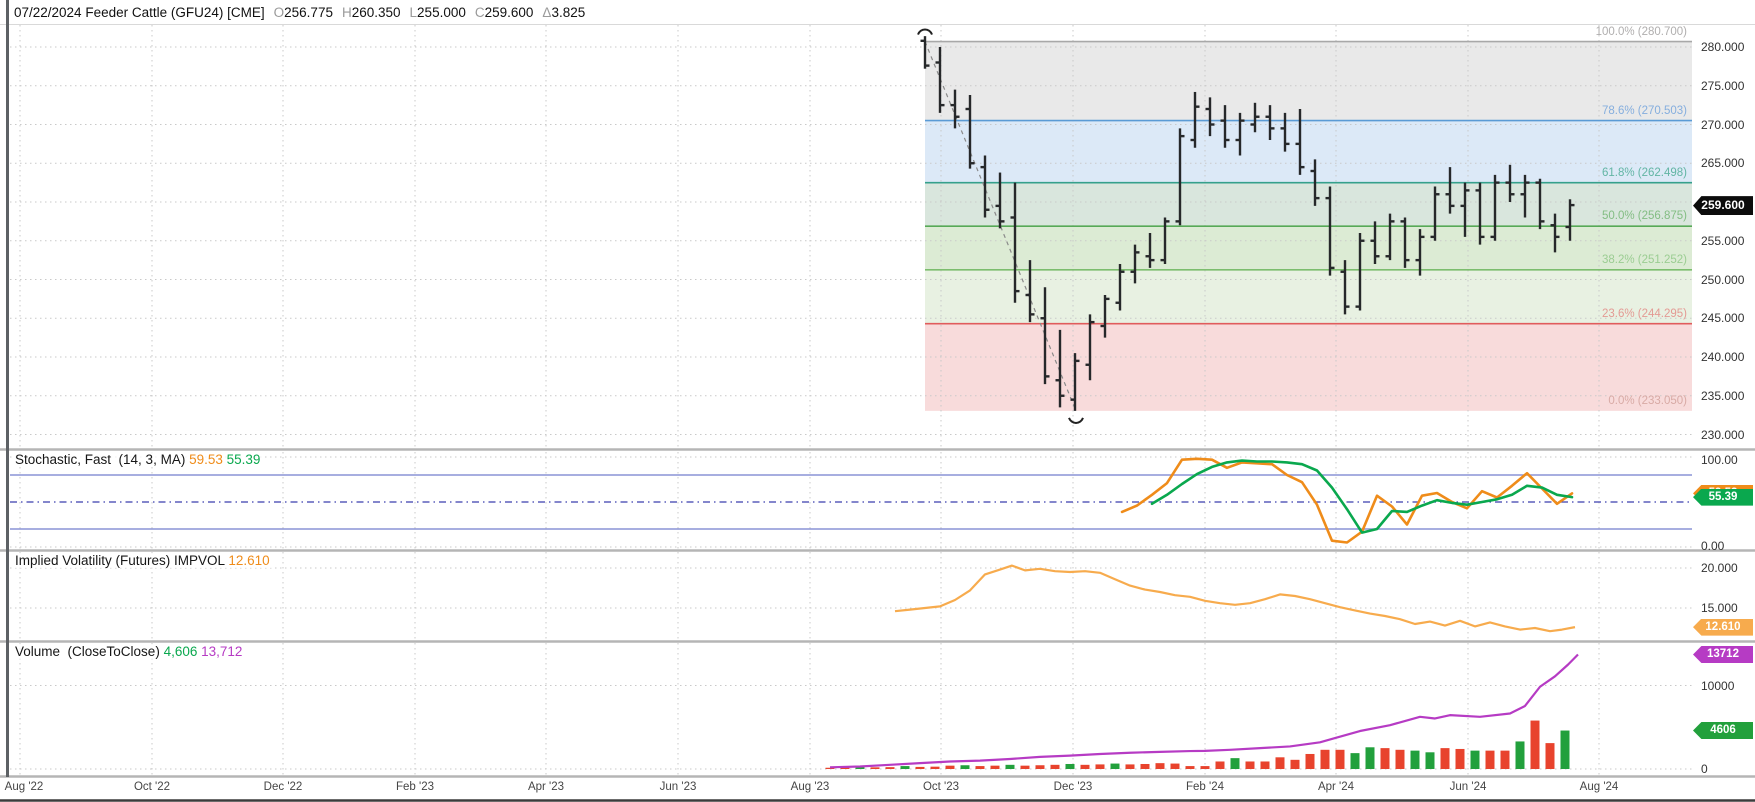 The width and height of the screenshot is (1755, 802). I want to click on stochastic-ma-value: 55.39, so click(243, 459).